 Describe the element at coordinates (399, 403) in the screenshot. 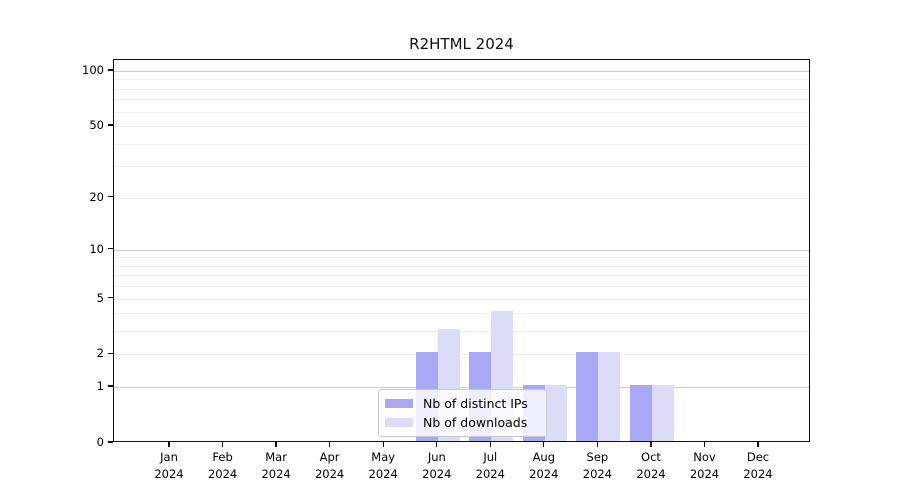

I see `legend-swatch-distinct-ips-icon` at that location.